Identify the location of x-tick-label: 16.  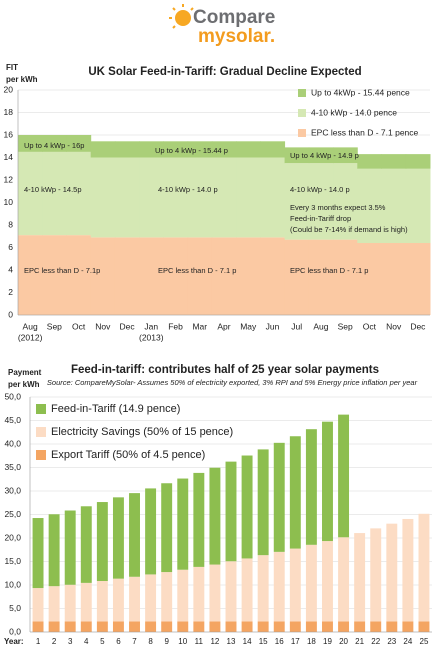
(279, 641).